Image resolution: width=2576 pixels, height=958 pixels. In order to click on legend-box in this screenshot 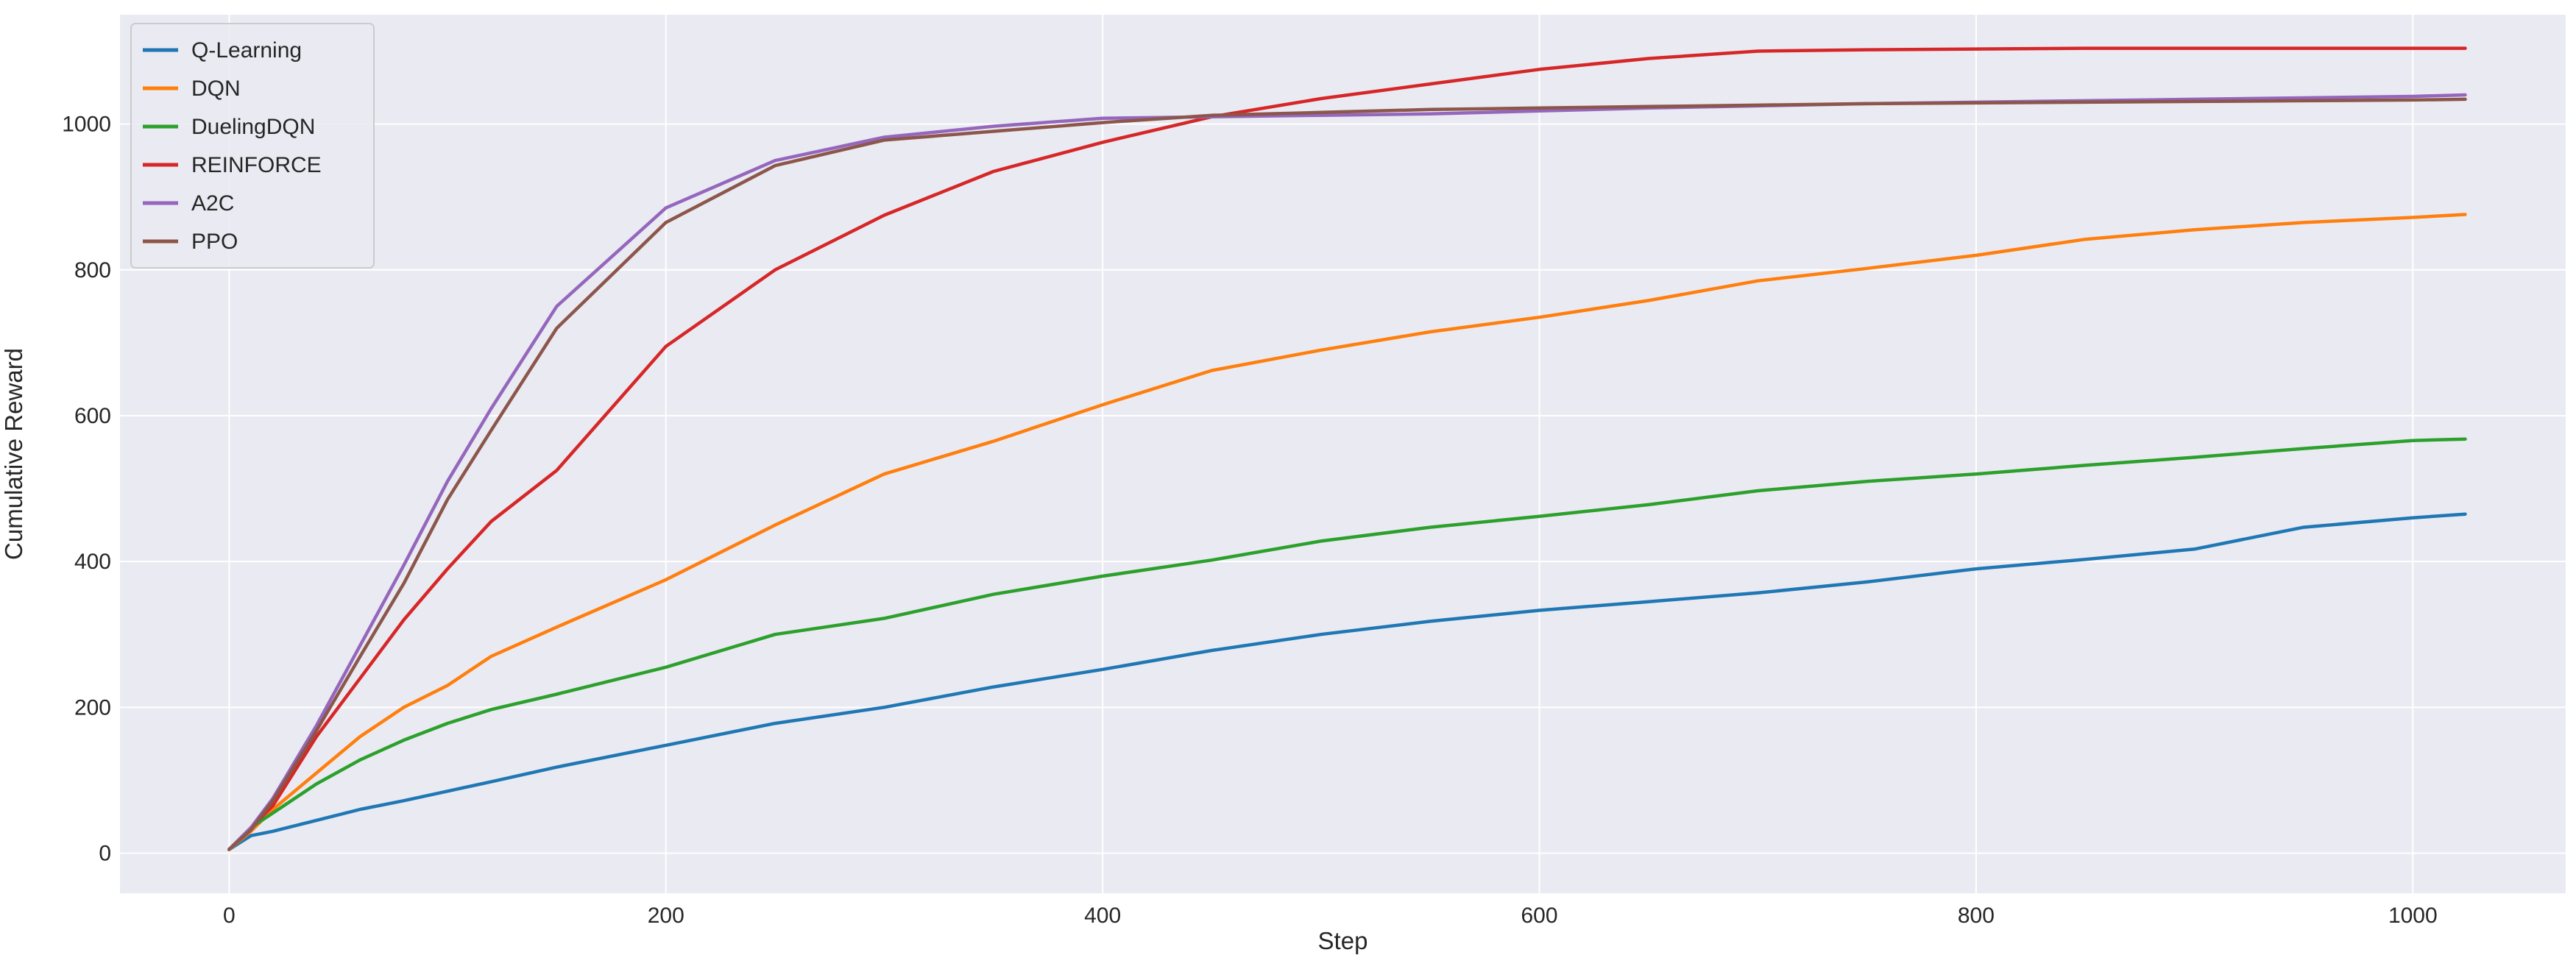, I will do `click(252, 146)`.